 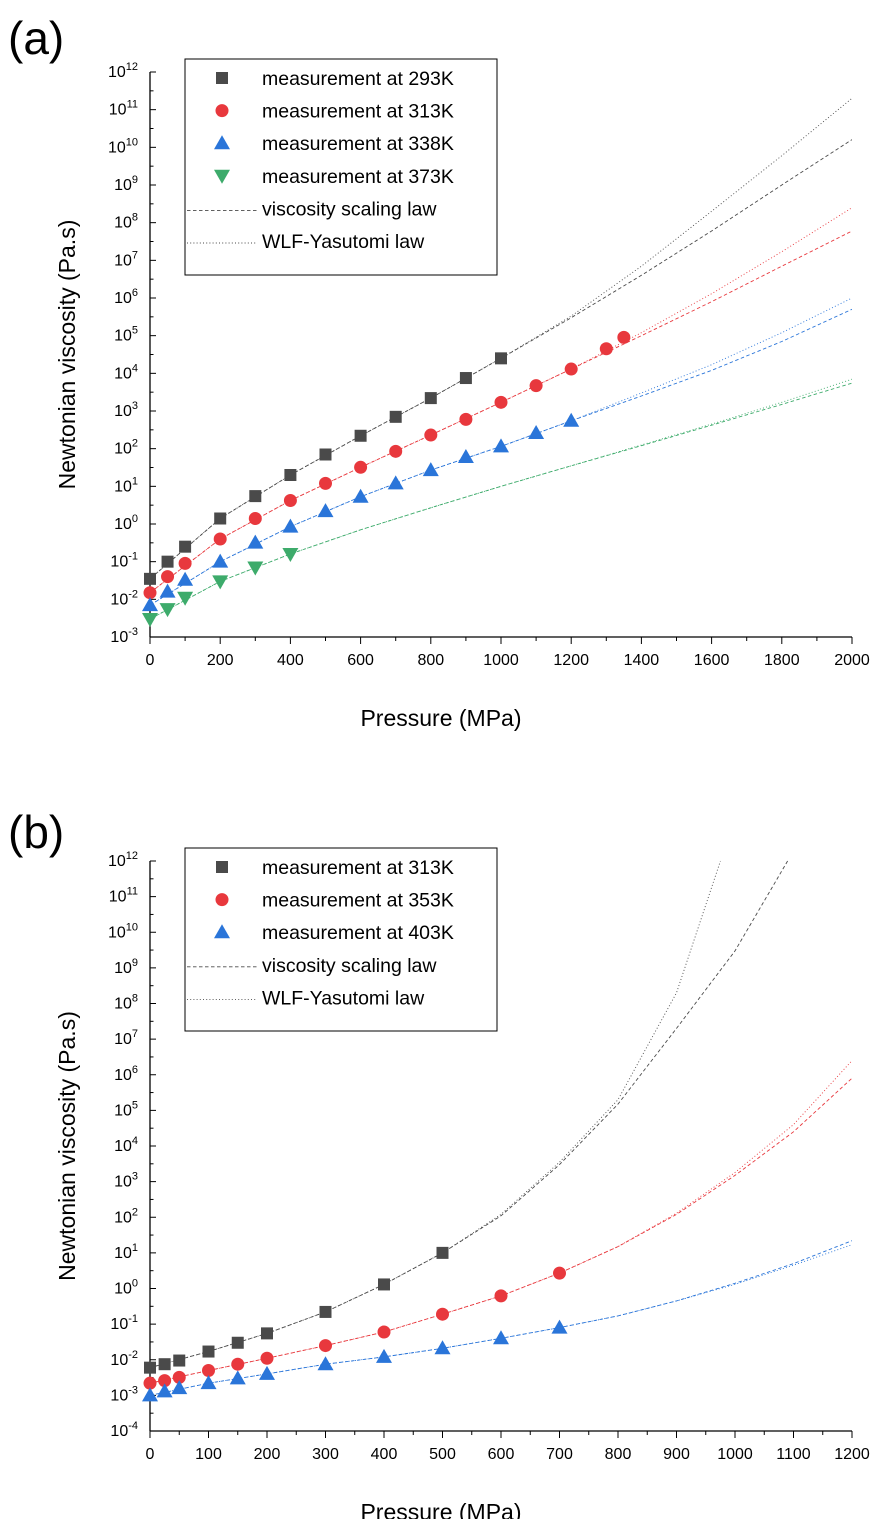 What do you see at coordinates (123, 931) in the screenshot?
I see `y-tick-label: 10¹⁰` at bounding box center [123, 931].